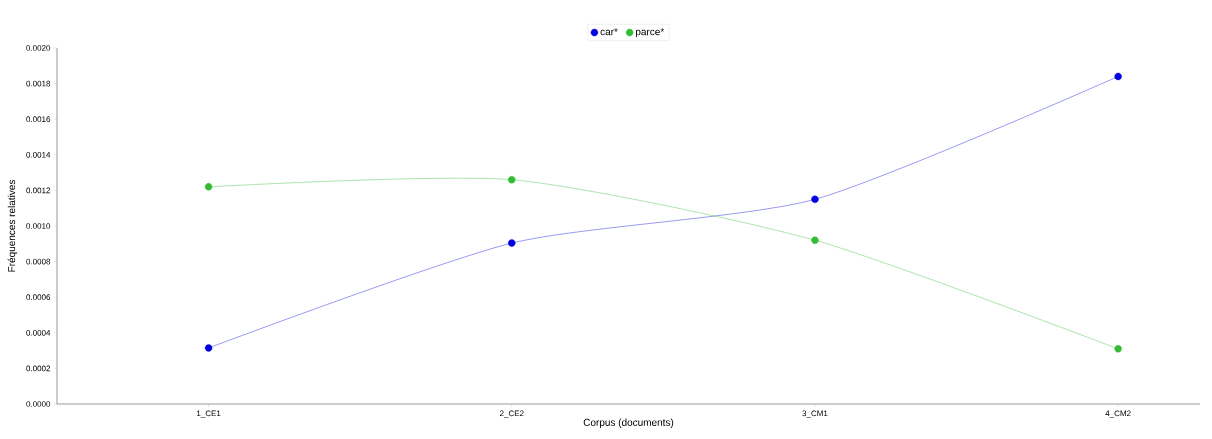 The width and height of the screenshot is (1212, 439). Describe the element at coordinates (38, 119) in the screenshot. I see `y-tick-label: 0.0016` at that location.